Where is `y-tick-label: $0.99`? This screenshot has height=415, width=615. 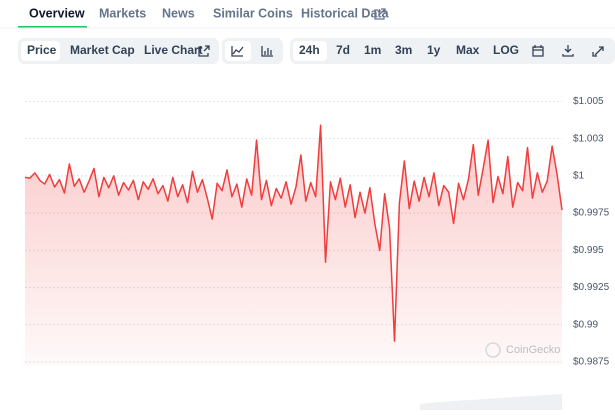
y-tick-label: $0.99 is located at coordinates (585, 324).